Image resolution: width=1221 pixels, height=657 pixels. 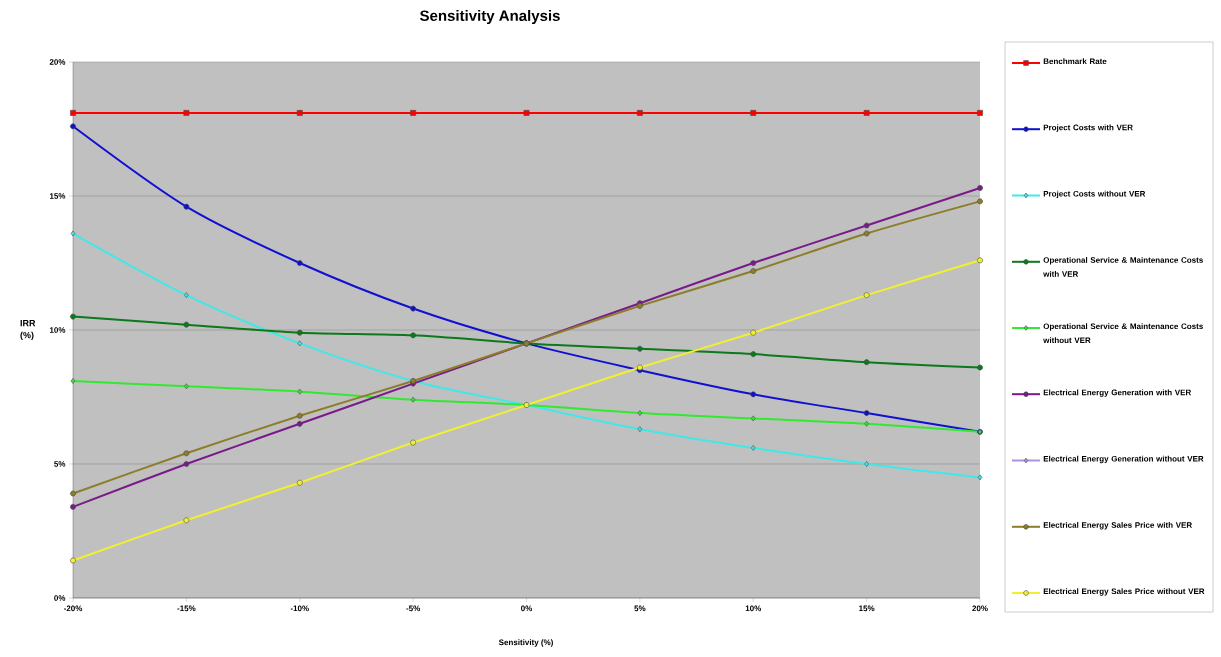 What do you see at coordinates (1117, 393) in the screenshot?
I see `legend-label: Electrical Energy Generation with VER` at bounding box center [1117, 393].